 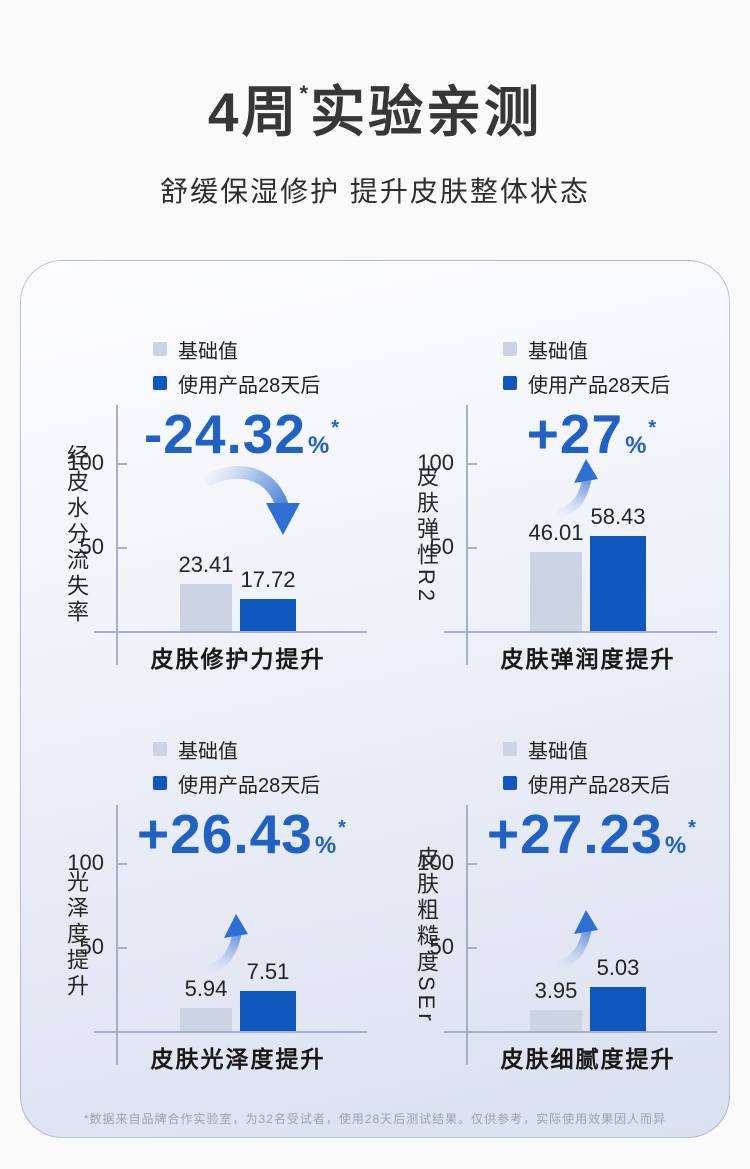 I want to click on change-percentage: +27%*, so click(x=592, y=434).